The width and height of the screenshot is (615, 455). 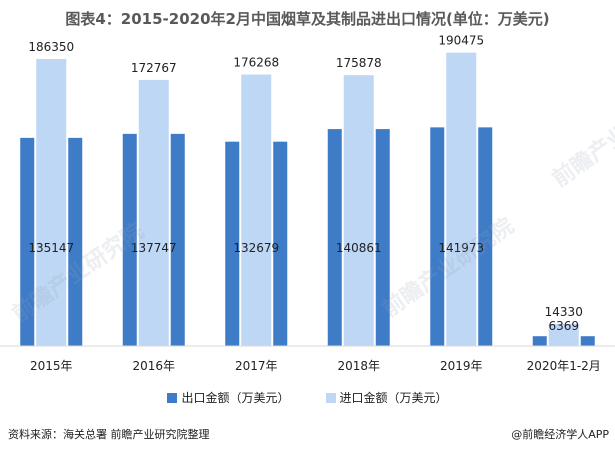 I want to click on x-tick-label: 2017年, so click(x=256, y=366).